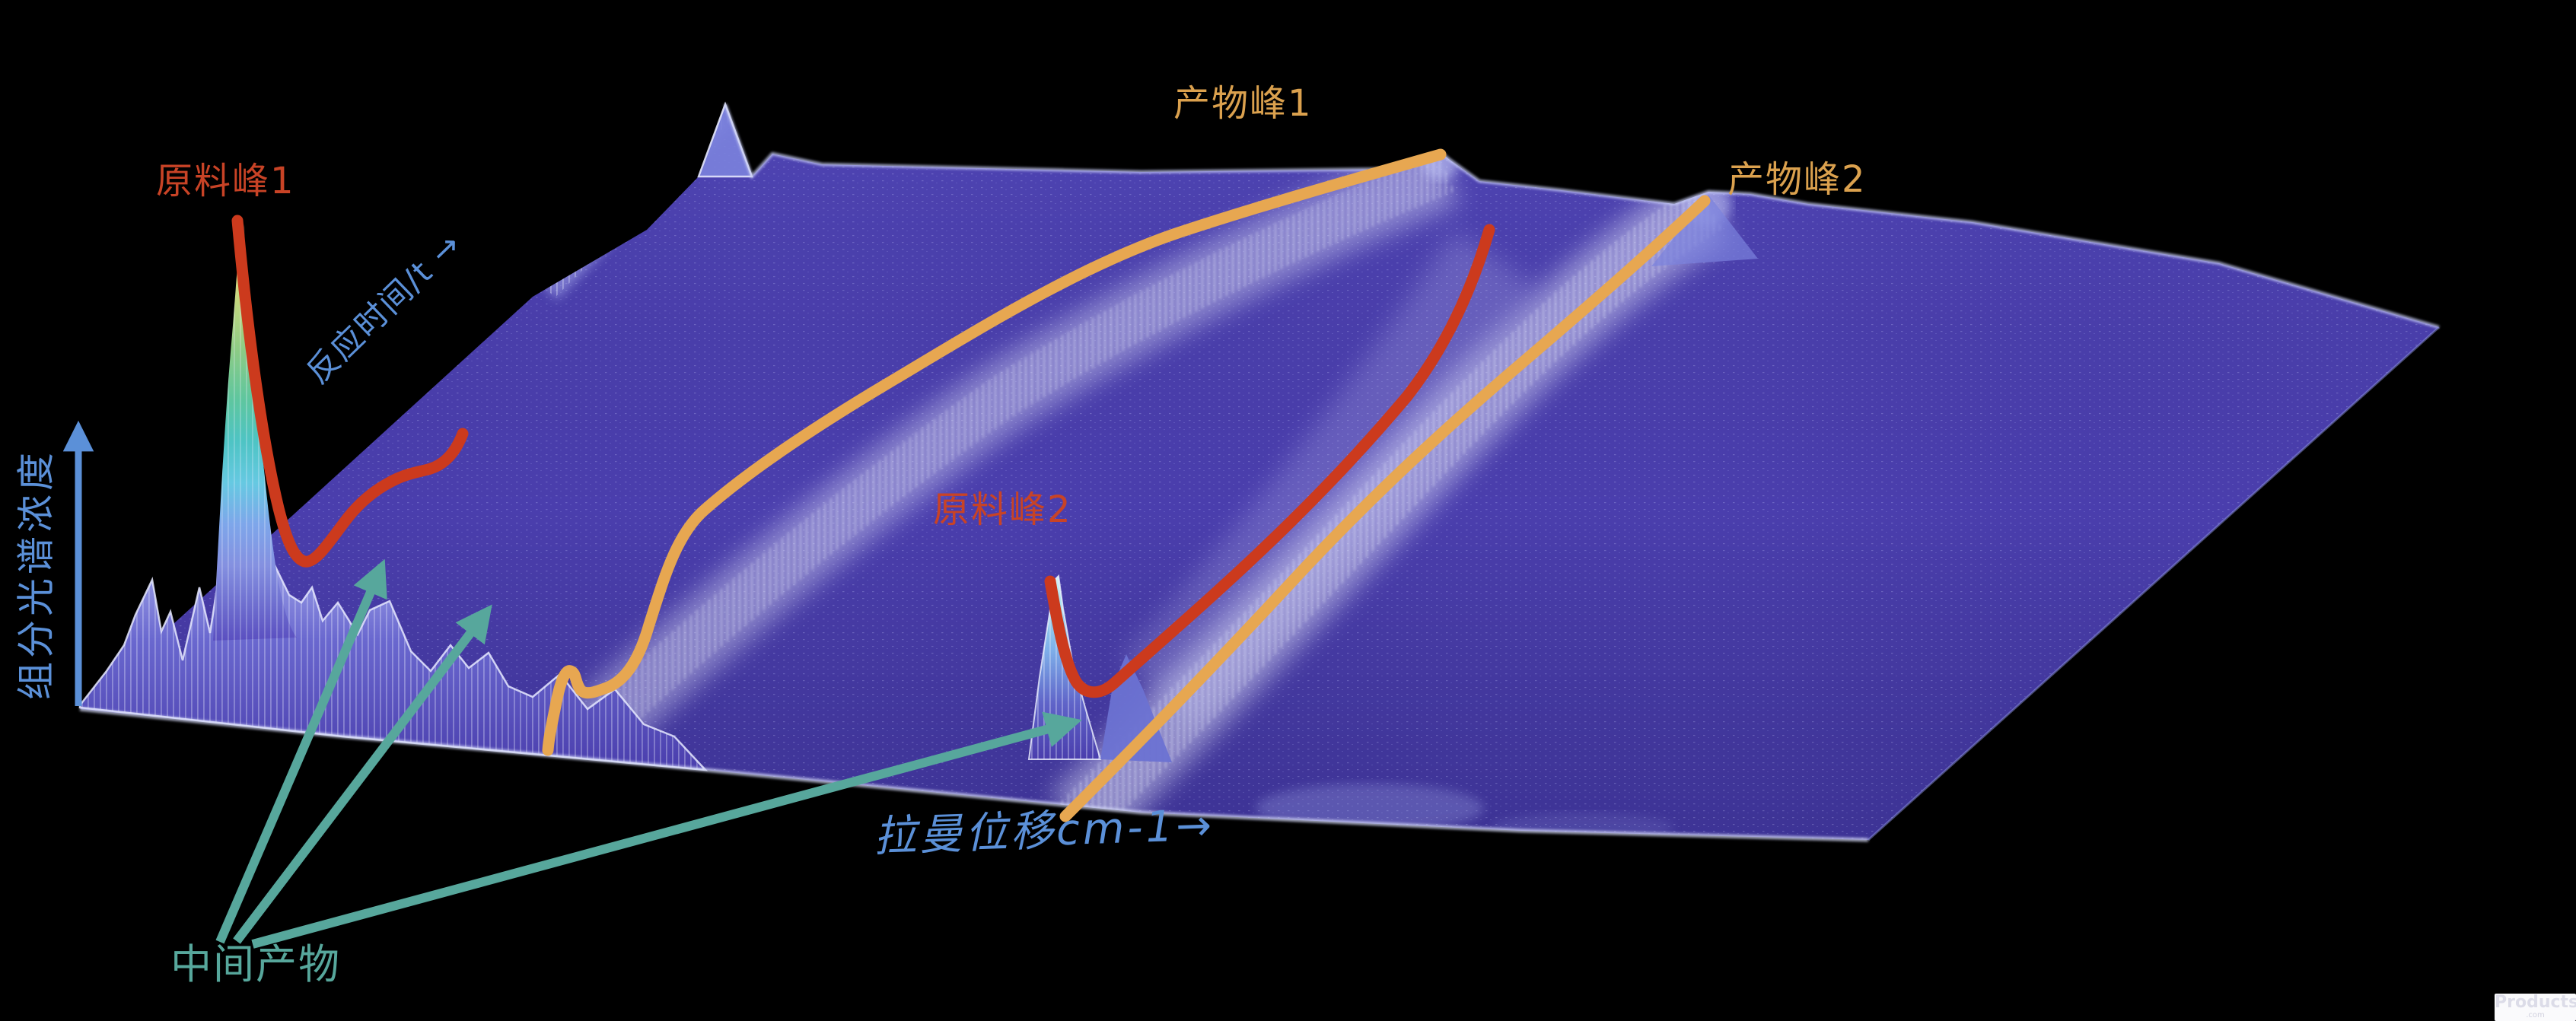 This screenshot has width=2576, height=1021. What do you see at coordinates (2535, 1015) in the screenshot?
I see `watermark-subtext: .com` at bounding box center [2535, 1015].